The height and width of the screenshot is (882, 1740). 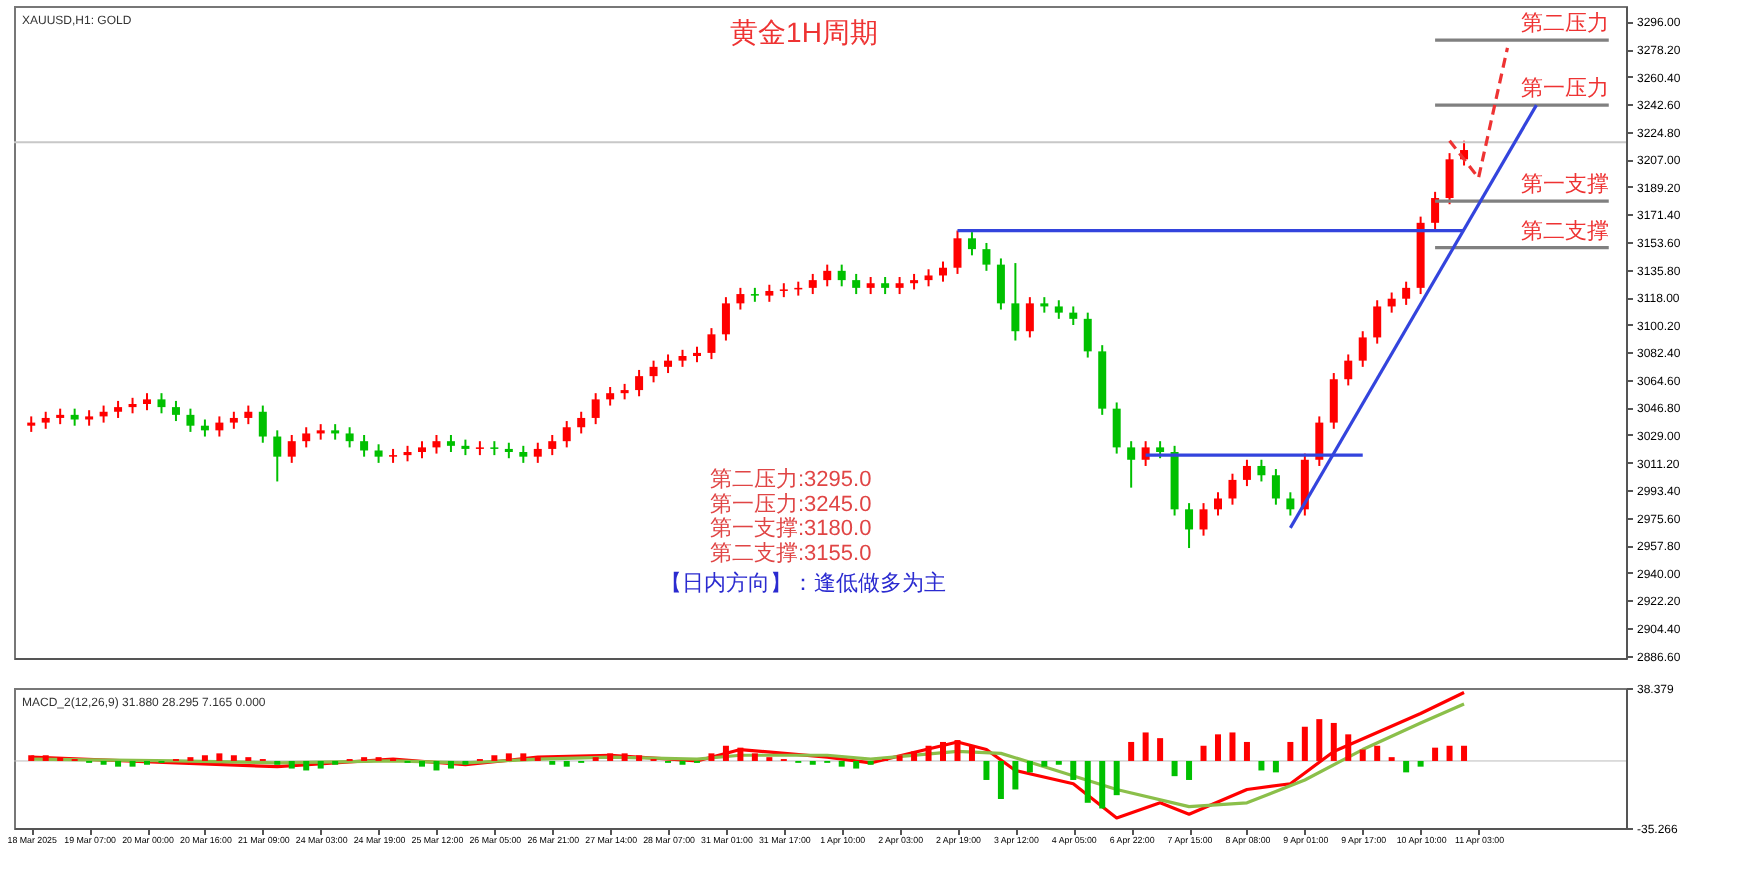 What do you see at coordinates (1564, 230) in the screenshot?
I see `series-label: 第二支撑` at bounding box center [1564, 230].